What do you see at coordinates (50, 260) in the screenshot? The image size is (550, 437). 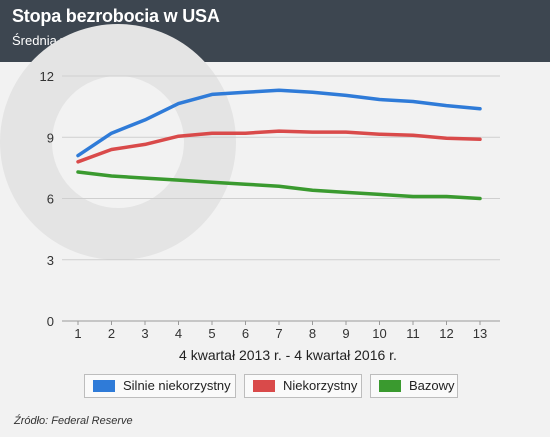 I see `y-tick-label: 3` at bounding box center [50, 260].